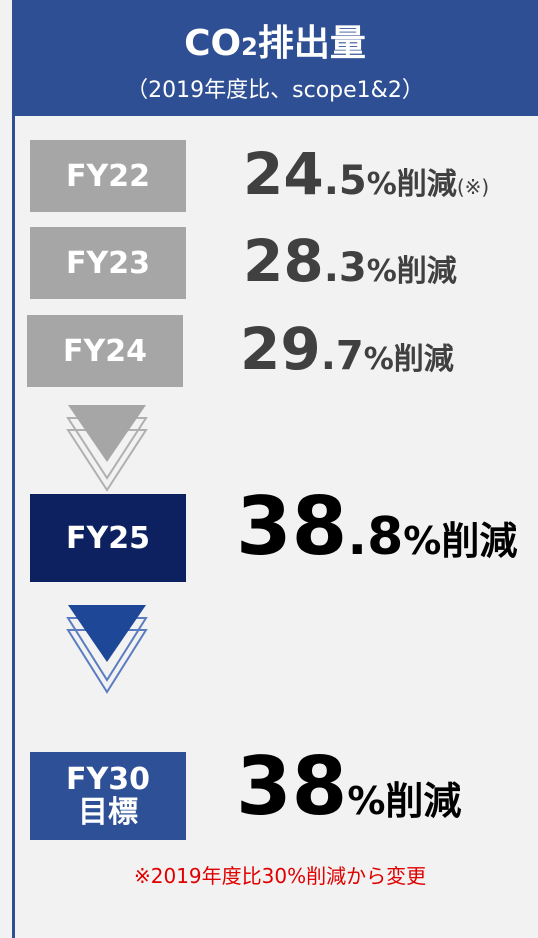 The image size is (538, 938). What do you see at coordinates (213, 43) in the screenshot?
I see `title-text: CO` at bounding box center [213, 43].